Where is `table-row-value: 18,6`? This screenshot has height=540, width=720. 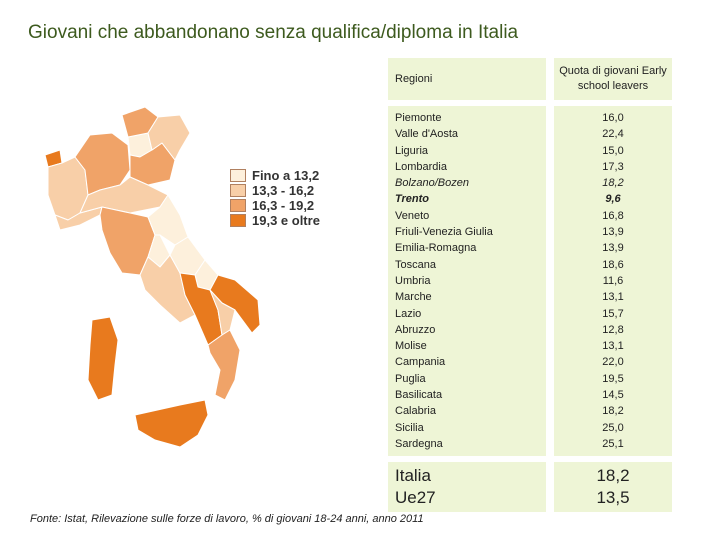
table-row-value: 18,6 is located at coordinates (613, 264).